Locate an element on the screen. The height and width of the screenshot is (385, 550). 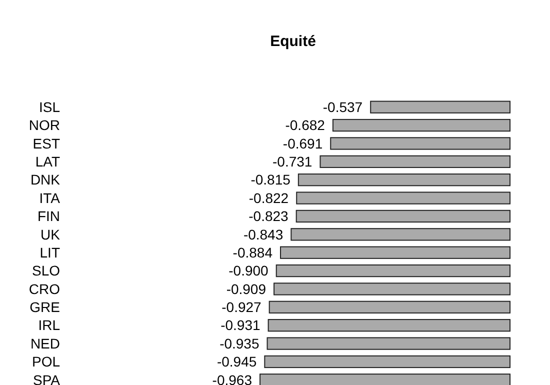
data-label: -0.945 is located at coordinates (236, 362).